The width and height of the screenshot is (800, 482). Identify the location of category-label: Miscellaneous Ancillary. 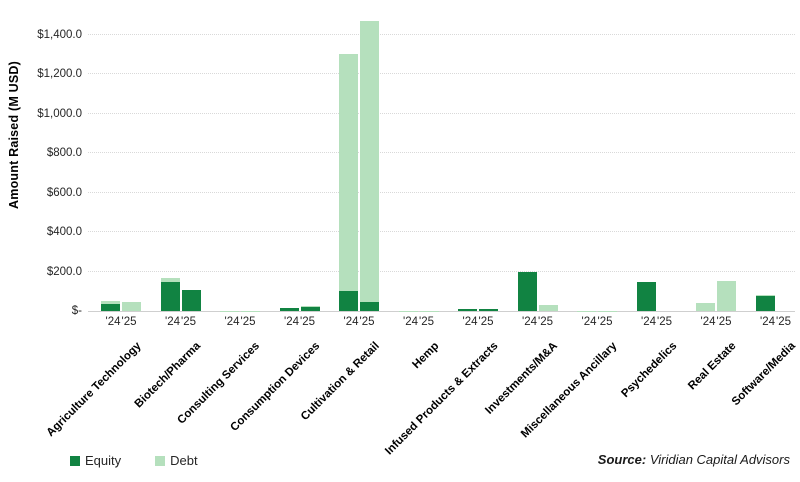
(569, 390).